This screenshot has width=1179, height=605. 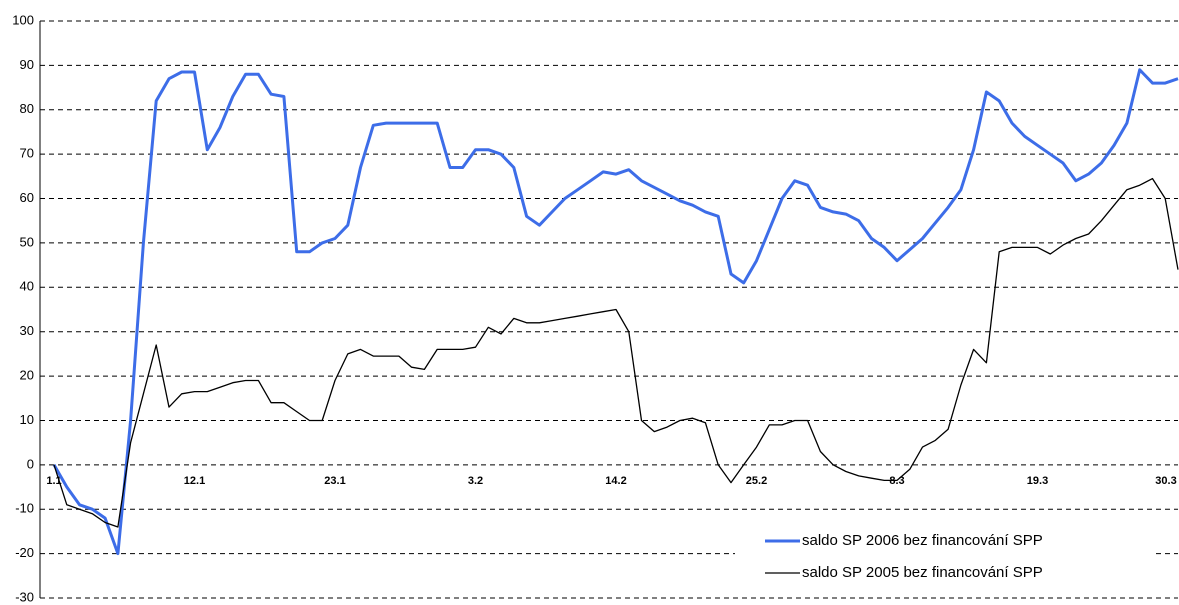 I want to click on y-tick-label: 100, so click(x=23, y=19).